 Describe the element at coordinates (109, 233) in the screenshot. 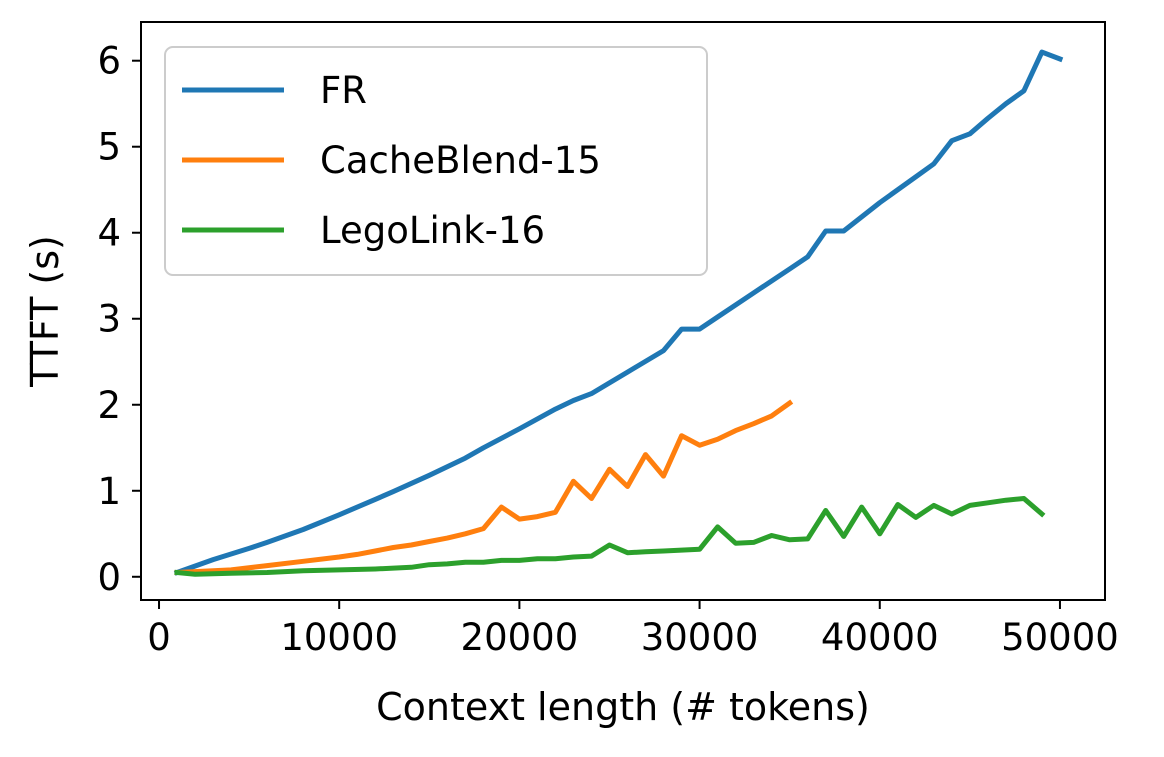

I see `y-tick-label: 4` at that location.